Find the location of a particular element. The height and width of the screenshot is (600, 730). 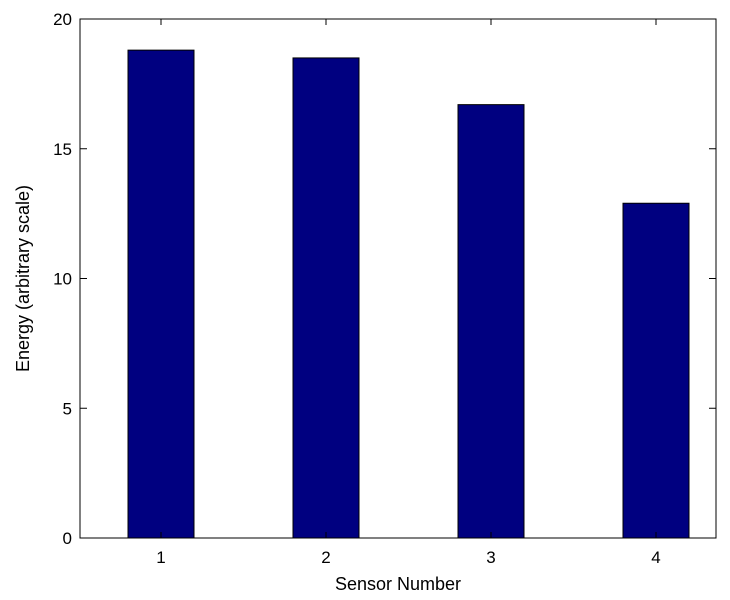

y-tick-label-20: 20 is located at coordinates (62, 19).